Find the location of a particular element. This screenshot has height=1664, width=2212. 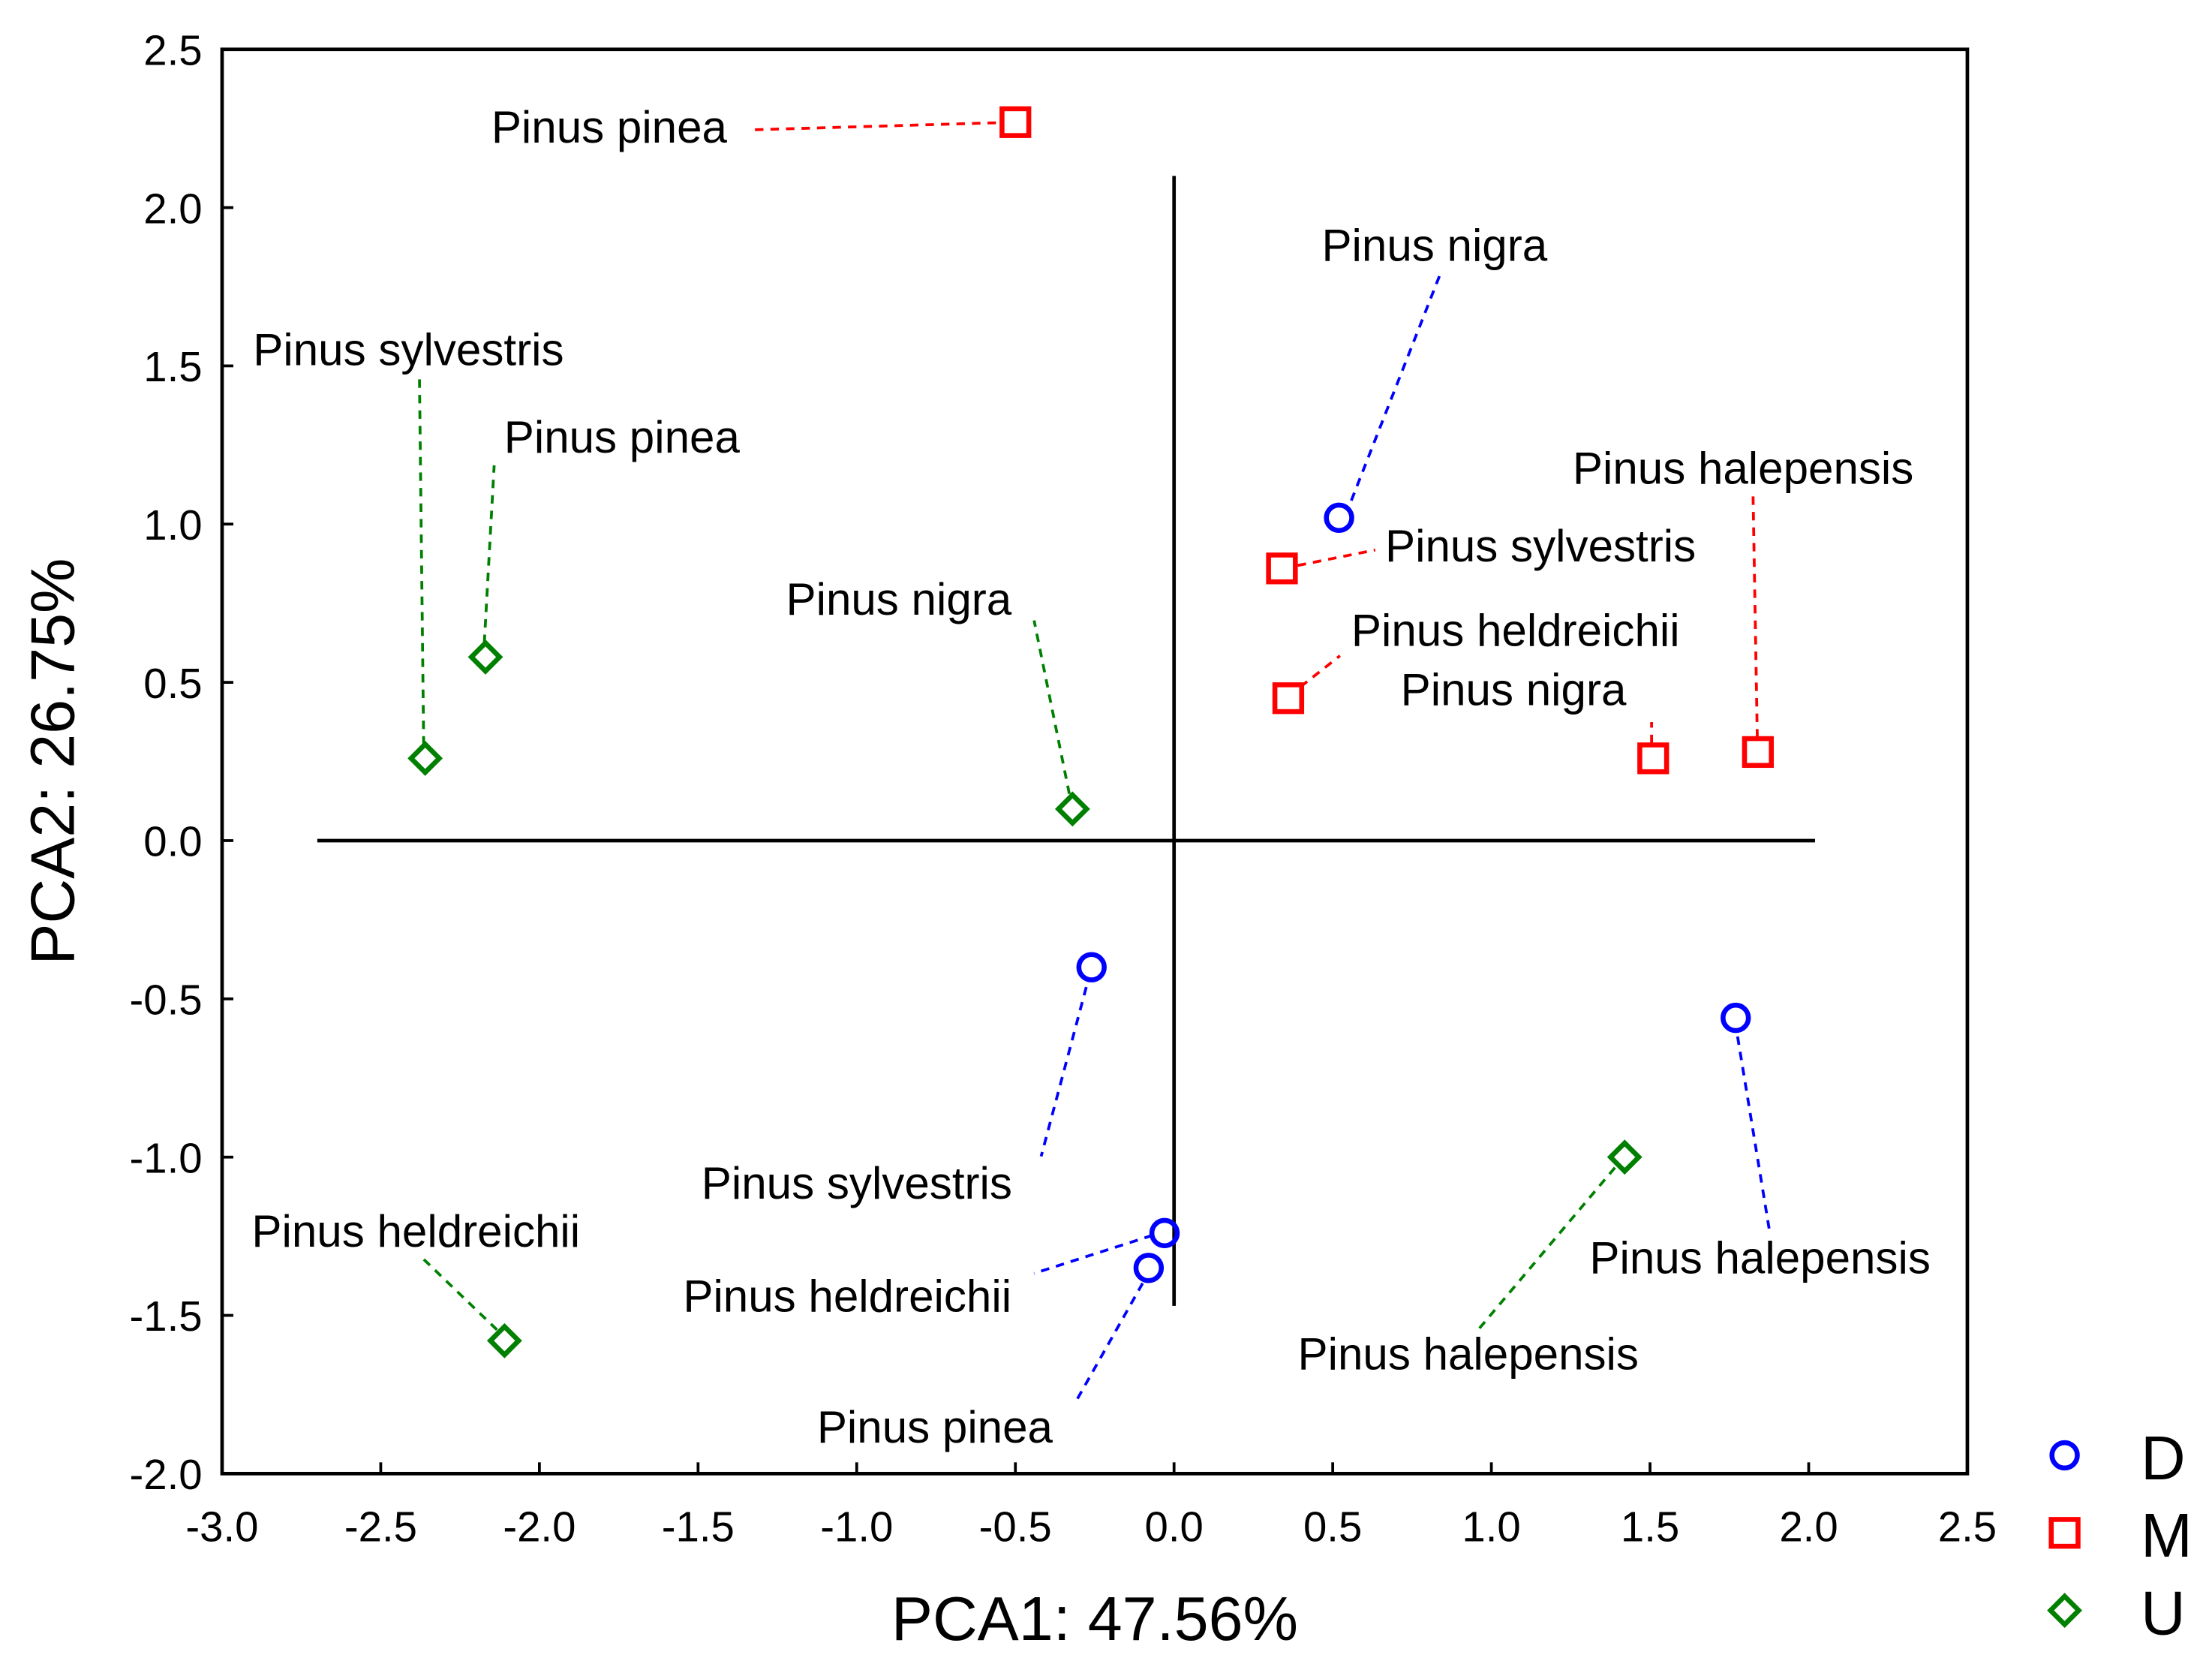

x-tick-label: 2.0 is located at coordinates (1808, 1527).